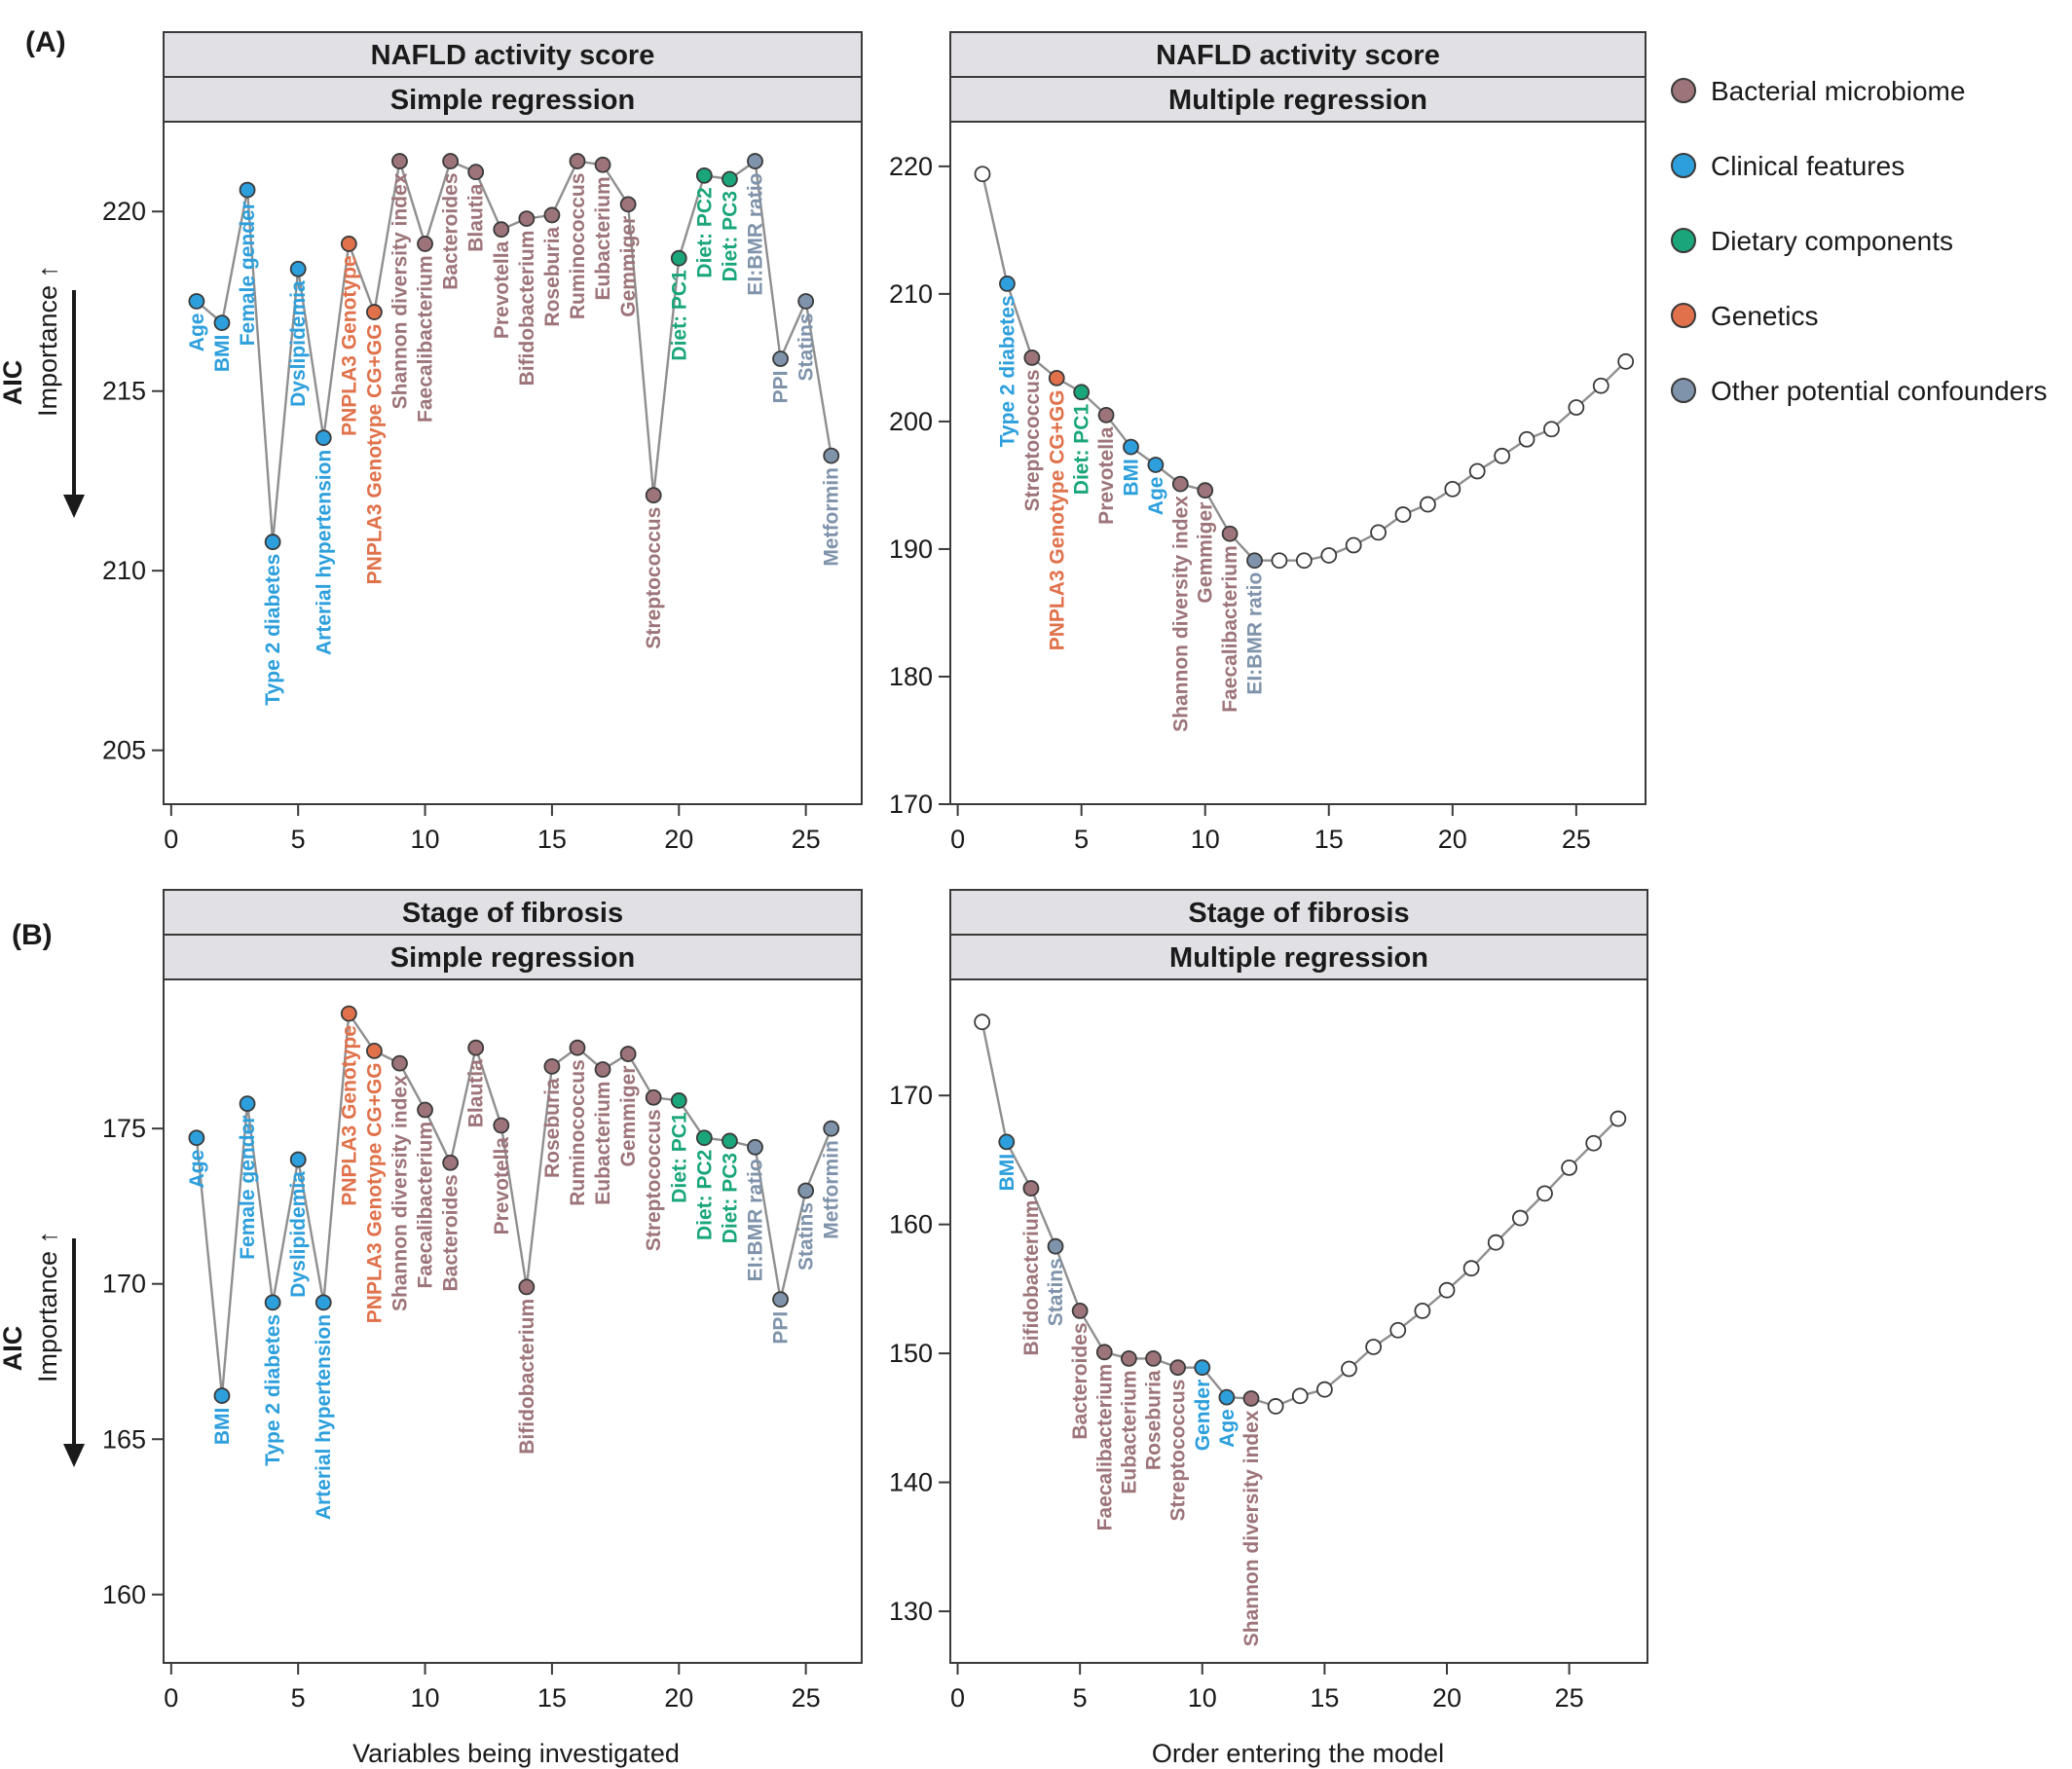 The width and height of the screenshot is (2072, 1769). I want to click on y-tick-label: 215, so click(124, 391).